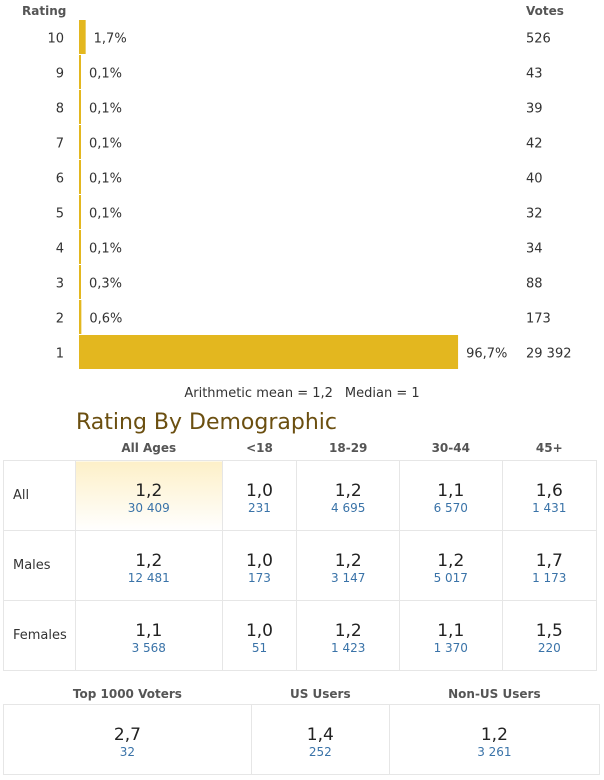  What do you see at coordinates (60, 179) in the screenshot?
I see `rating-label: 6` at bounding box center [60, 179].